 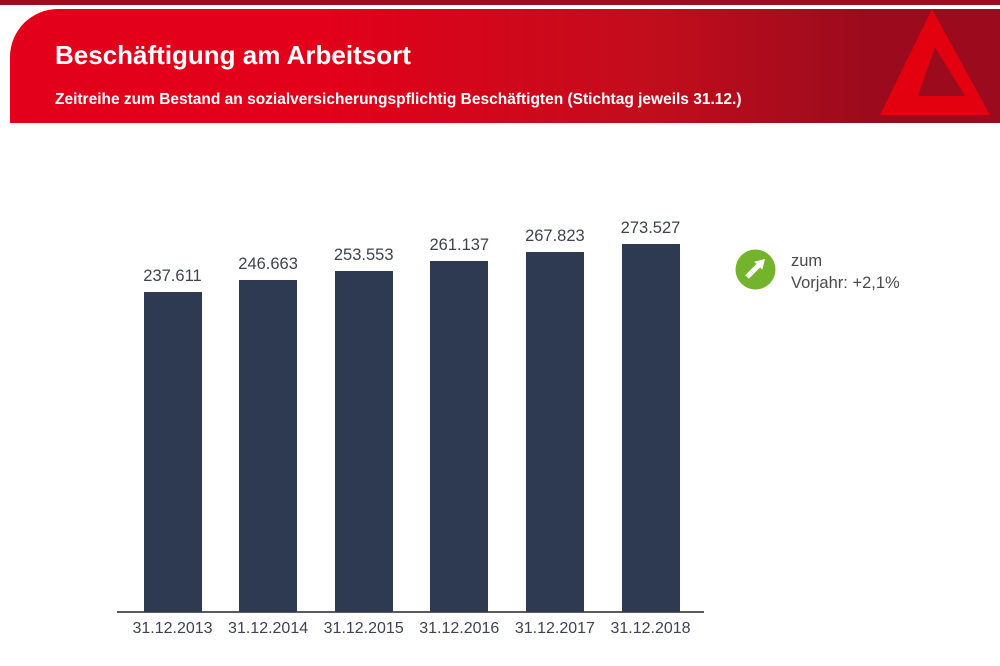 What do you see at coordinates (363, 255) in the screenshot?
I see `bar-value-label: 253.553` at bounding box center [363, 255].